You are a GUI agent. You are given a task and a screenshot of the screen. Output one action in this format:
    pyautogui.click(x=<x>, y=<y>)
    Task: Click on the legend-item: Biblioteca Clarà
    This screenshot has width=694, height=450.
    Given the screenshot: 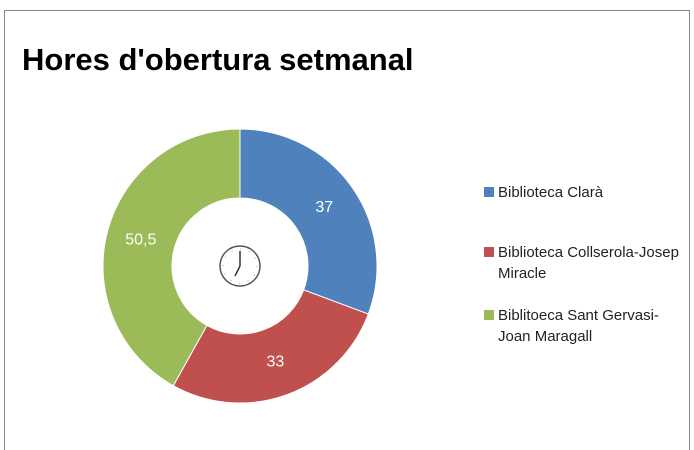 What is the action you would take?
    pyautogui.click(x=584, y=192)
    